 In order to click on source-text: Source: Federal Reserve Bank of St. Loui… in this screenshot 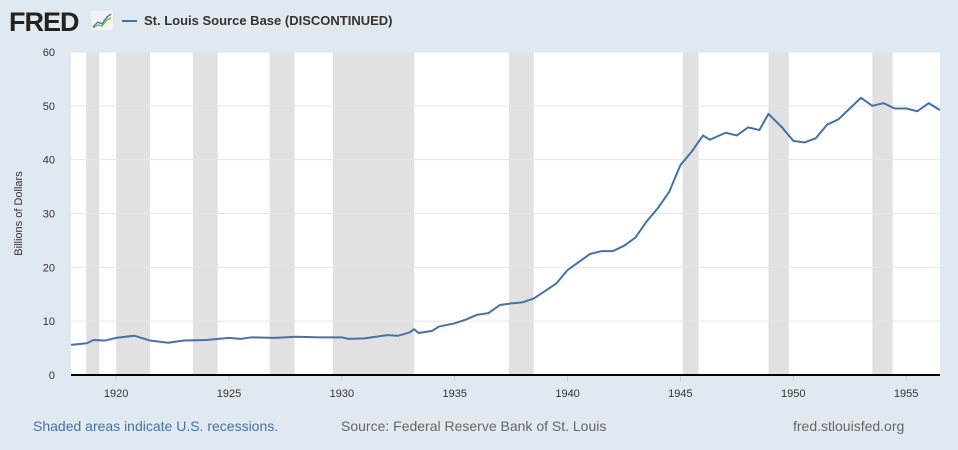, I will do `click(474, 426)`.